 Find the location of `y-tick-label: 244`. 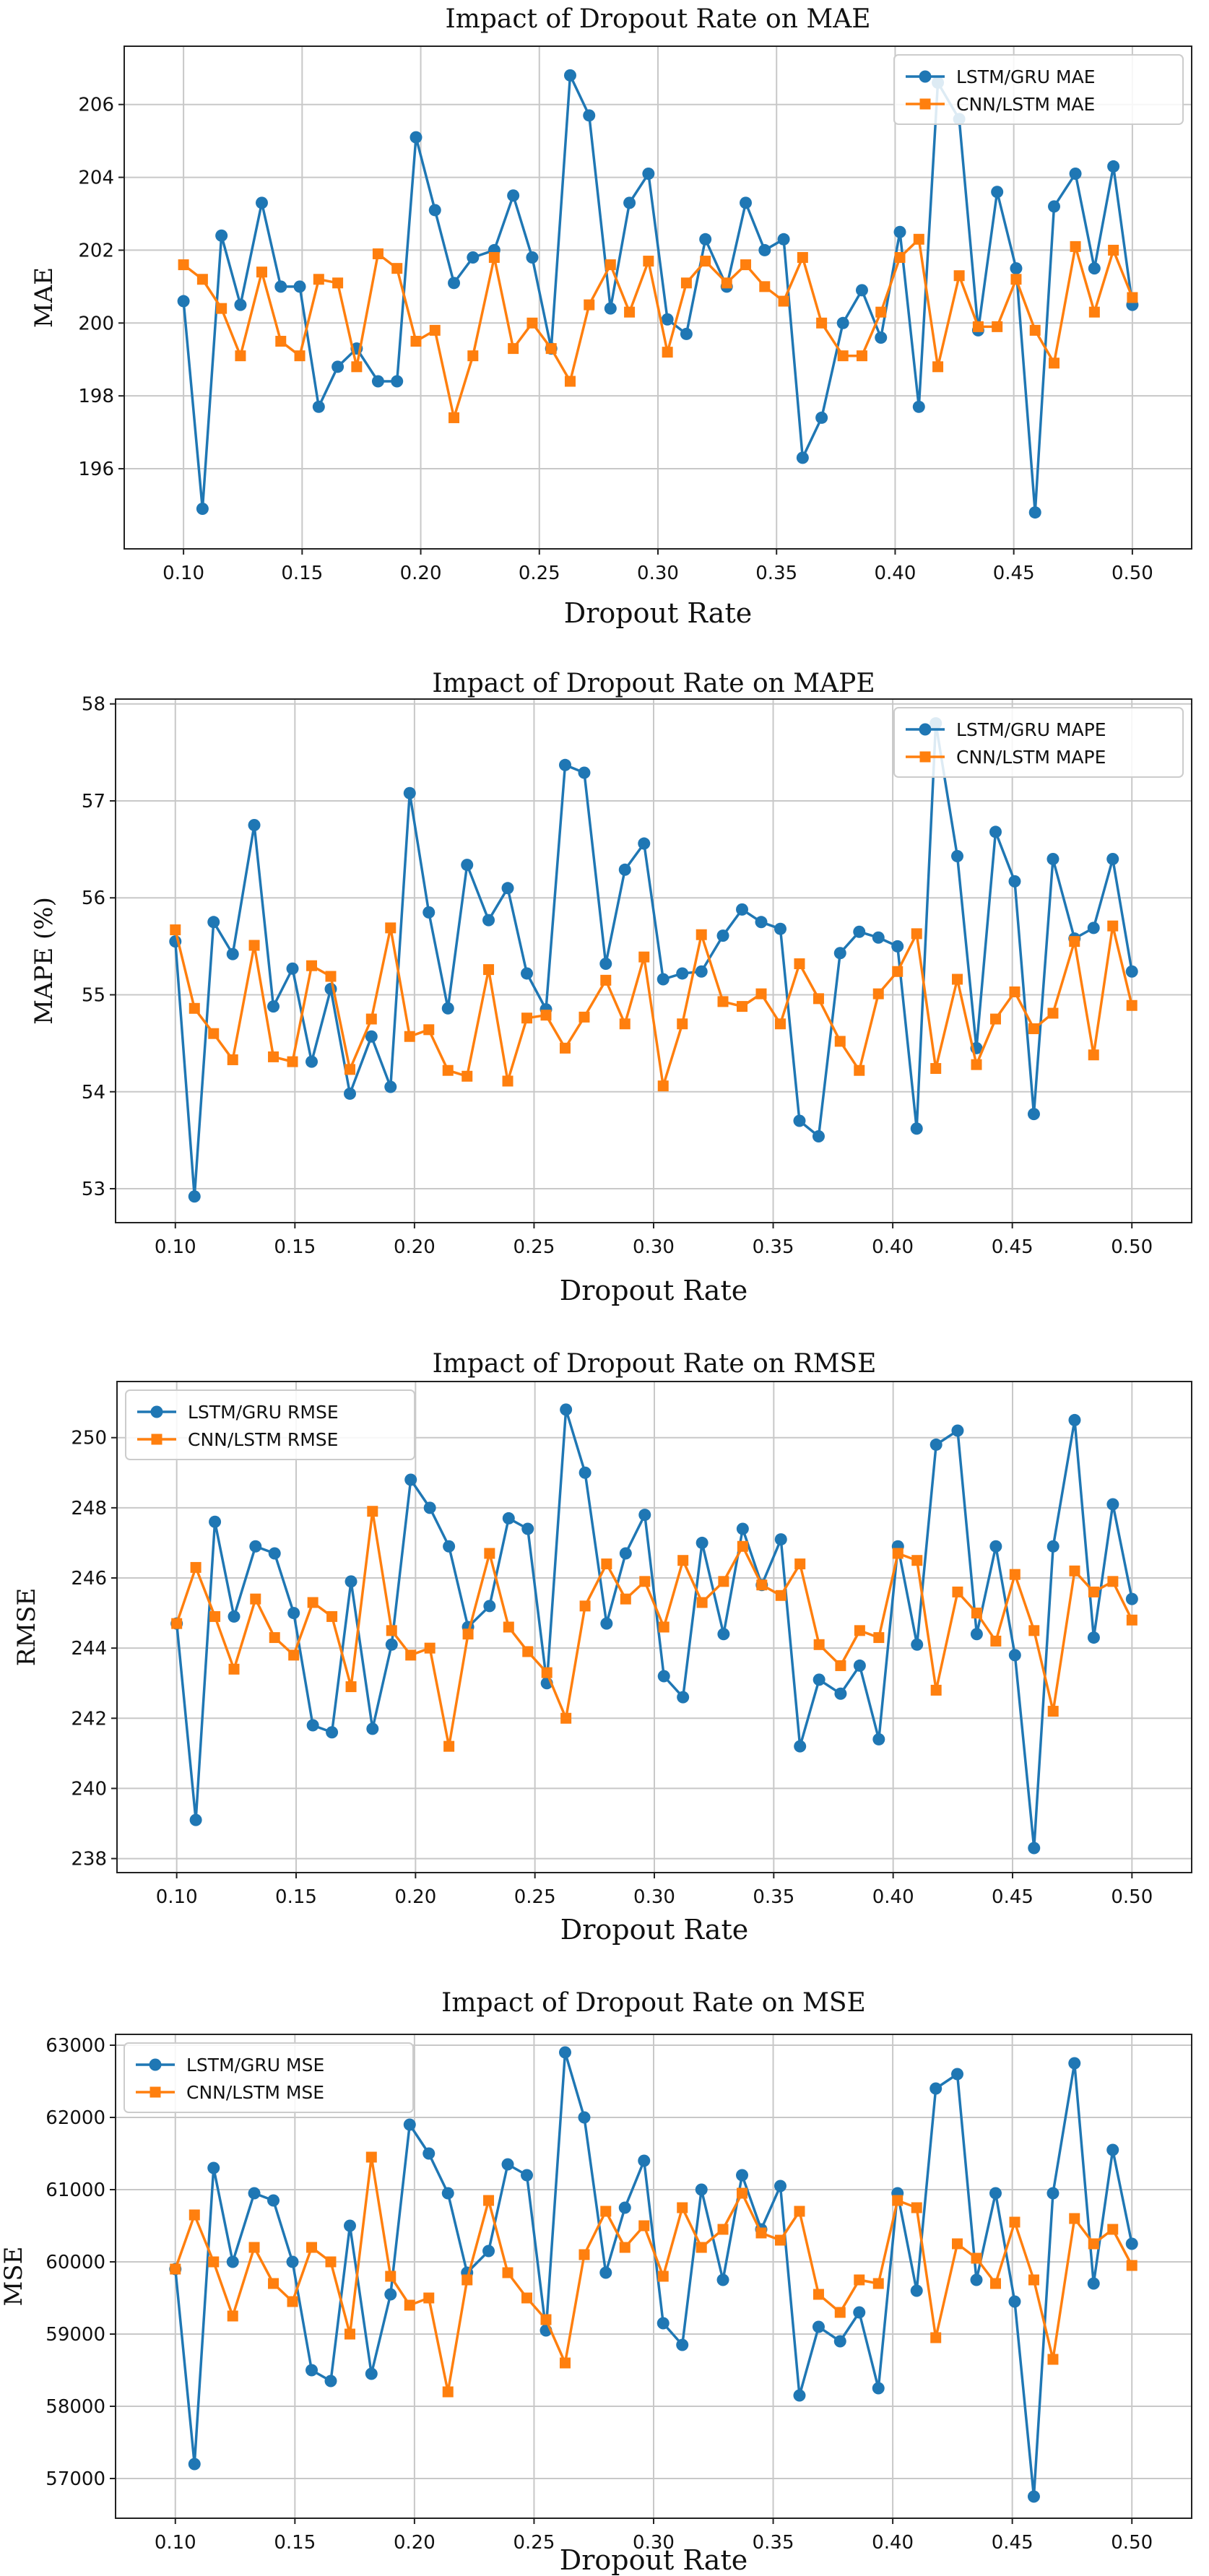

y-tick-label: 244 is located at coordinates (89, 1649).